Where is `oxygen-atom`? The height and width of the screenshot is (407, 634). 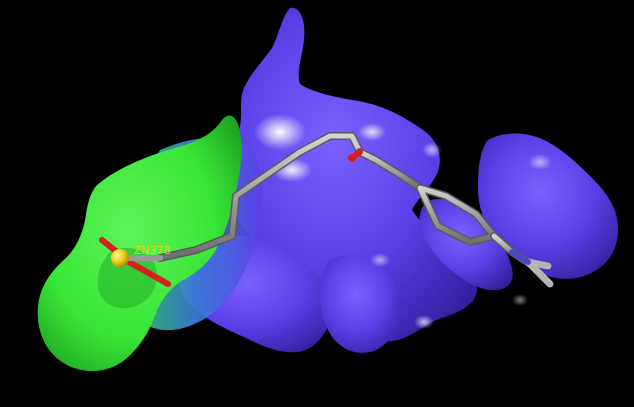 oxygen-atom is located at coordinates (352, 158).